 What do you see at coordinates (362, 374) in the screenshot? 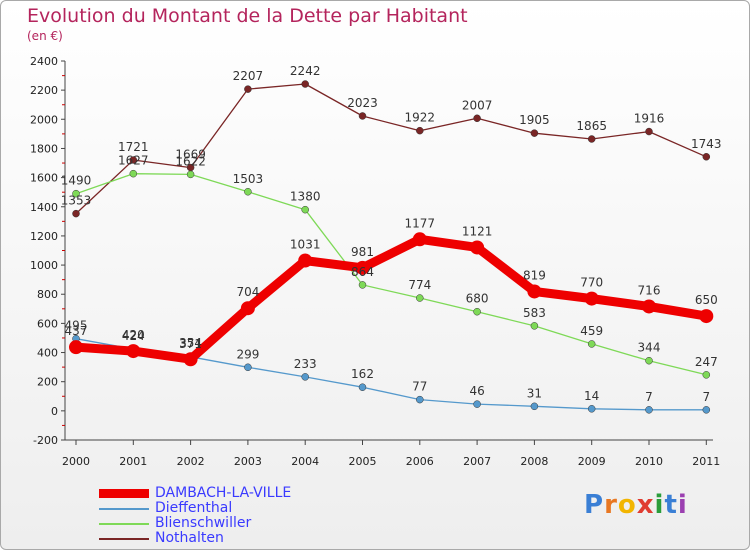
I see `data-label: 162` at bounding box center [362, 374].